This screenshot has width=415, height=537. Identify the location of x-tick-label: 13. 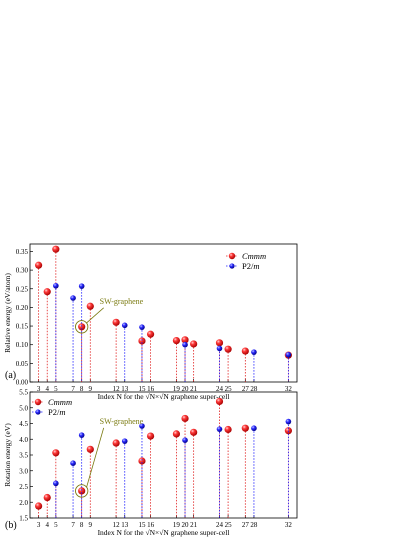
(125, 389).